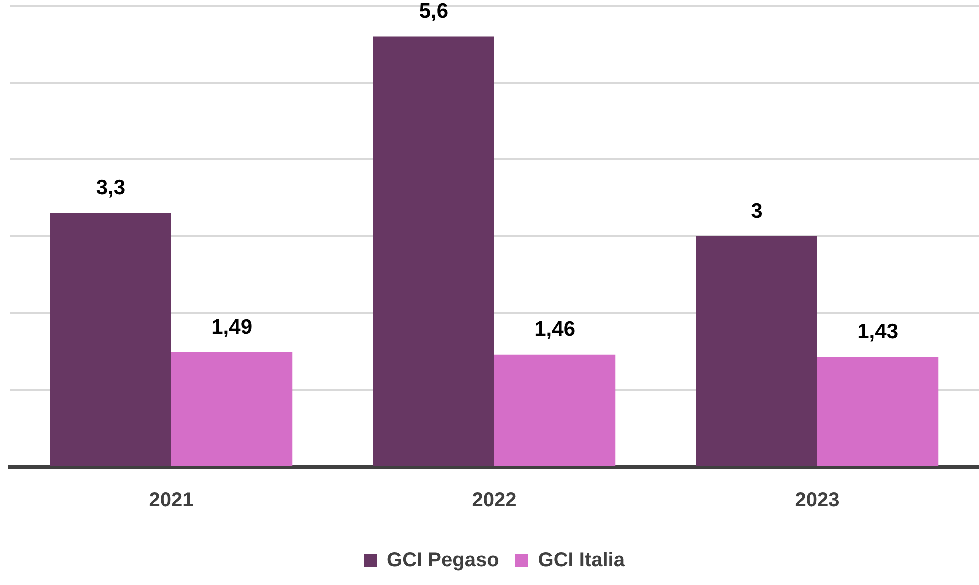 This screenshot has width=979, height=585. Describe the element at coordinates (817, 501) in the screenshot. I see `x-tick-label: 2023` at that location.